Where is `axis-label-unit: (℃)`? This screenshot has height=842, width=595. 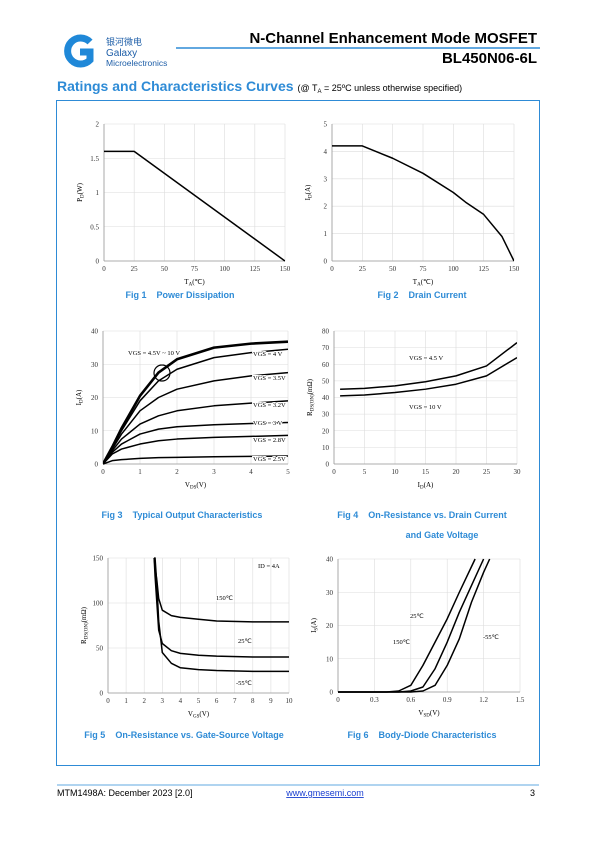
axis-label-unit: (℃) is located at coordinates (198, 282).